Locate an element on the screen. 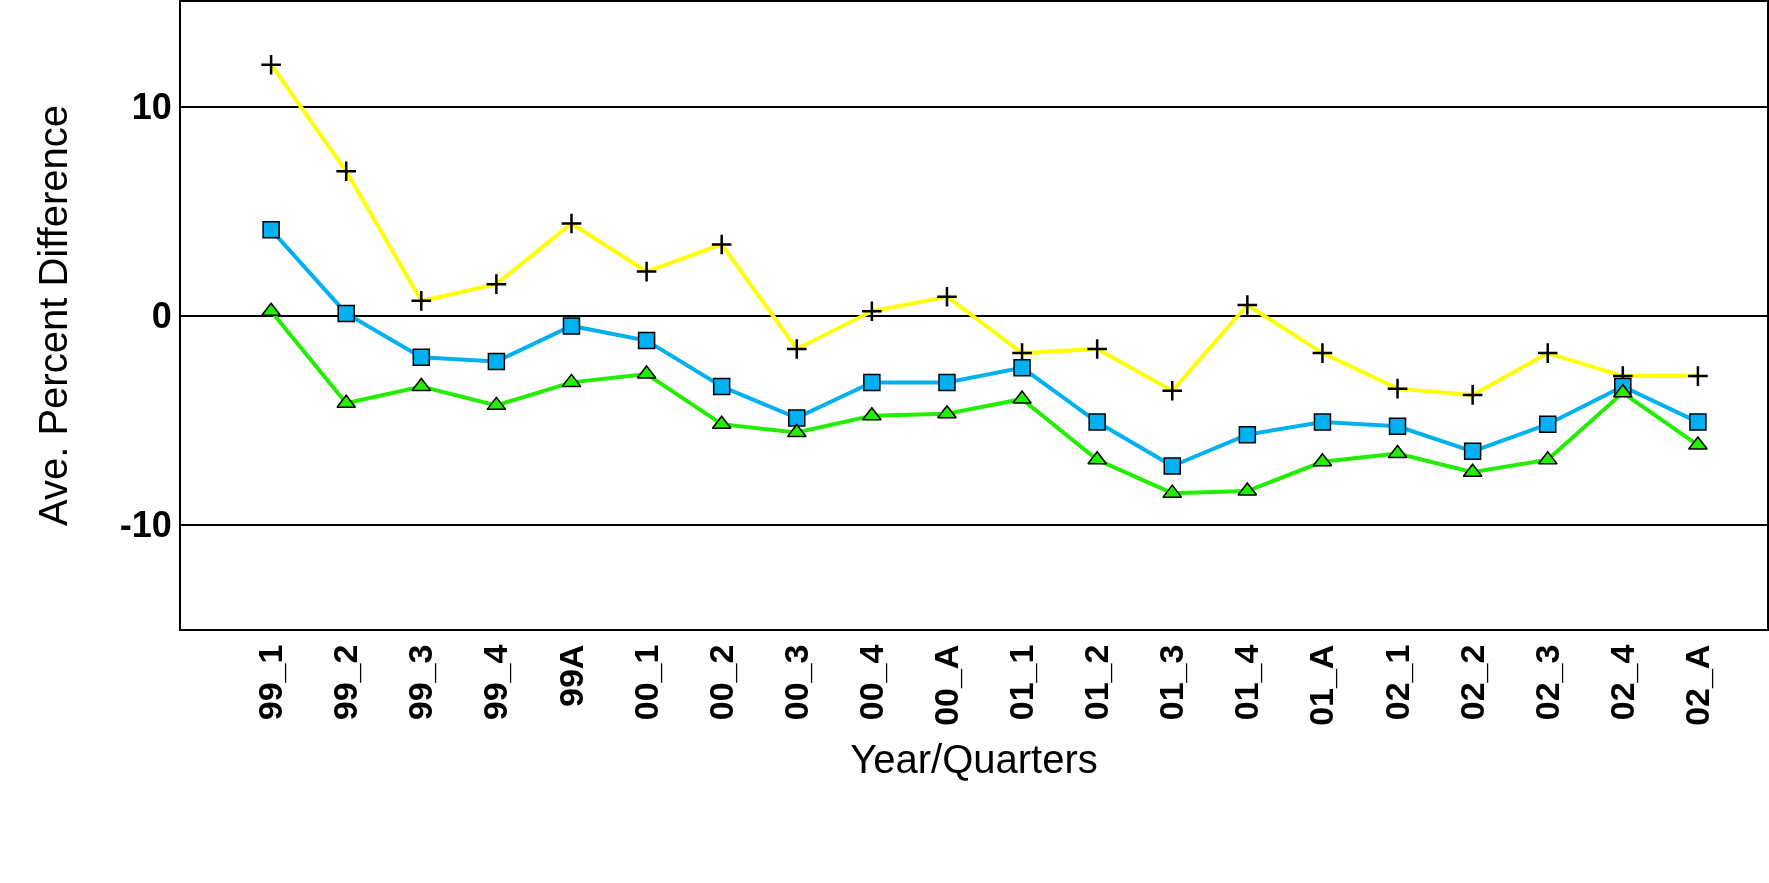 Image resolution: width=1769 pixels, height=883 pixels. x-tick-label: 99_4 is located at coordinates (495, 682).